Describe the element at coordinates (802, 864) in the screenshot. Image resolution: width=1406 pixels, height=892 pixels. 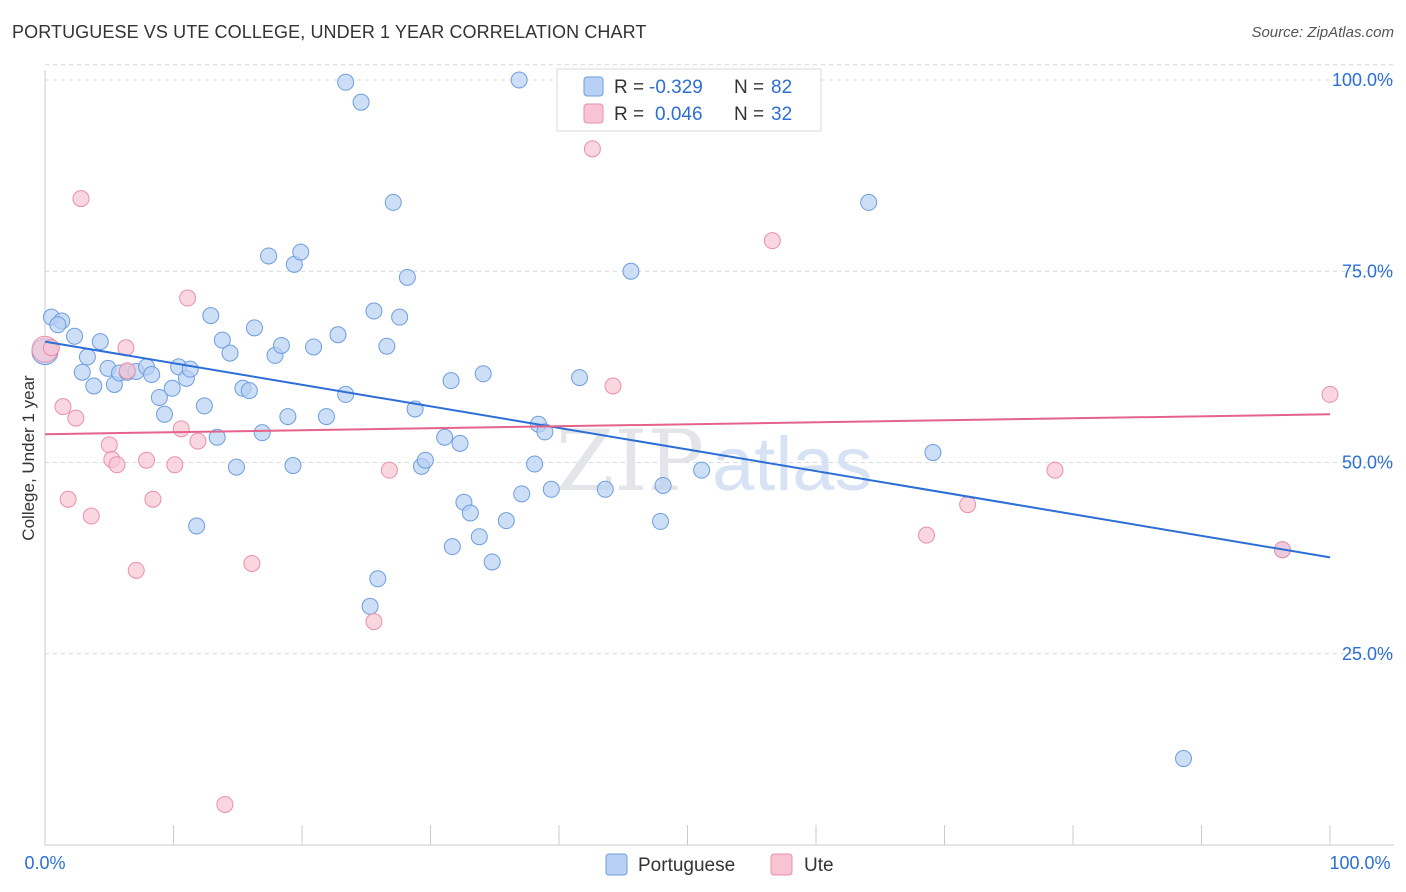
I see `legend-item-ute: Ute` at that location.